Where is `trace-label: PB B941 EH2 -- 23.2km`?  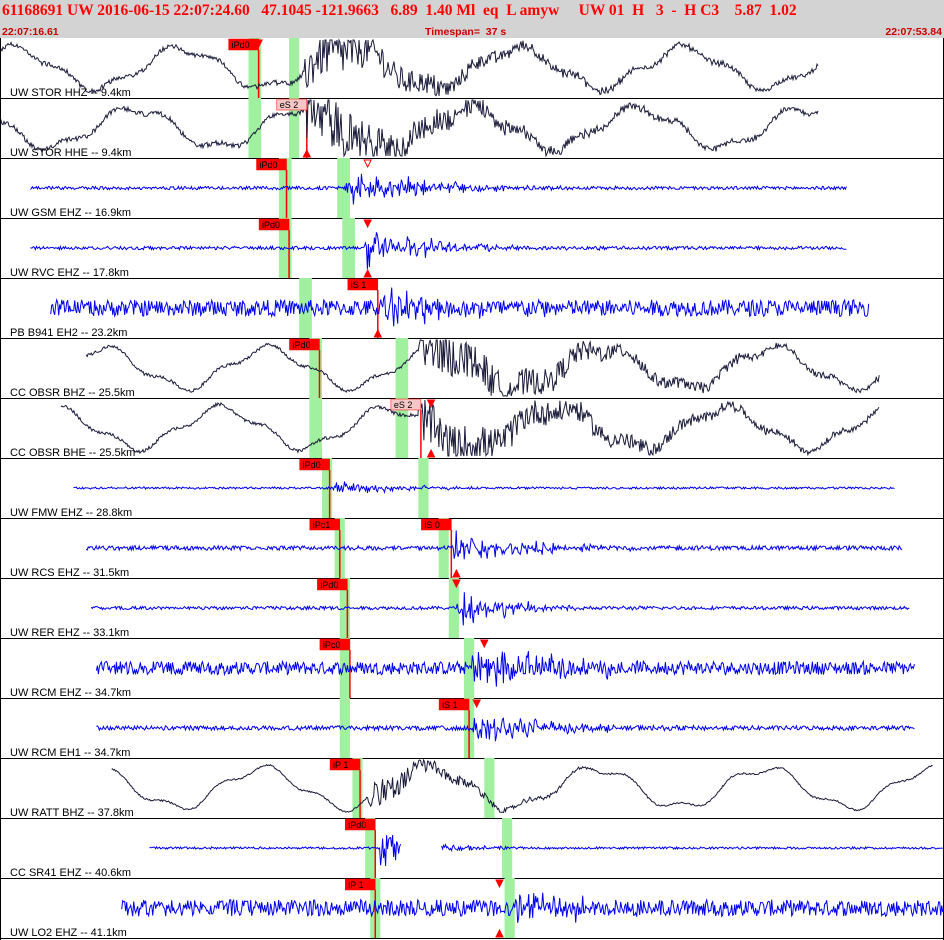
trace-label: PB B941 EH2 -- 23.2km is located at coordinates (68, 333).